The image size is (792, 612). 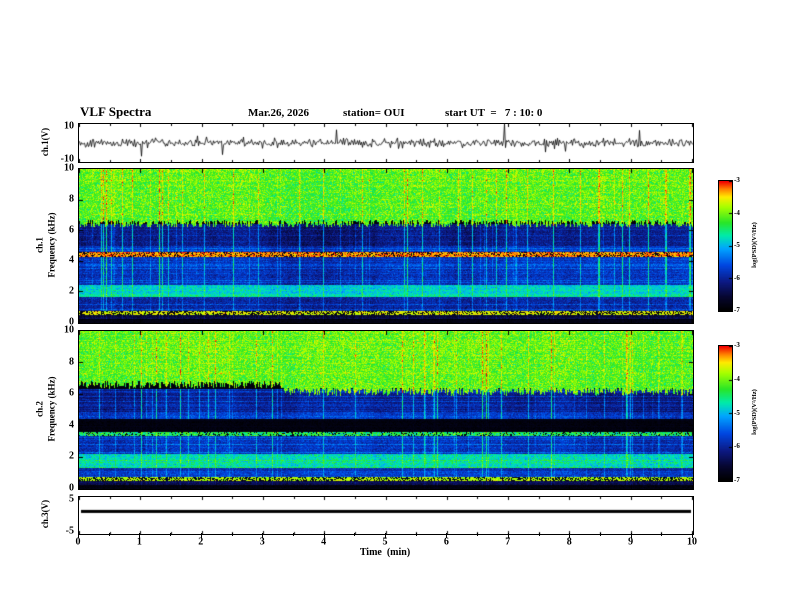 What do you see at coordinates (71, 393) in the screenshot?
I see `ch2-spec-ytick-label: 6` at bounding box center [71, 393].